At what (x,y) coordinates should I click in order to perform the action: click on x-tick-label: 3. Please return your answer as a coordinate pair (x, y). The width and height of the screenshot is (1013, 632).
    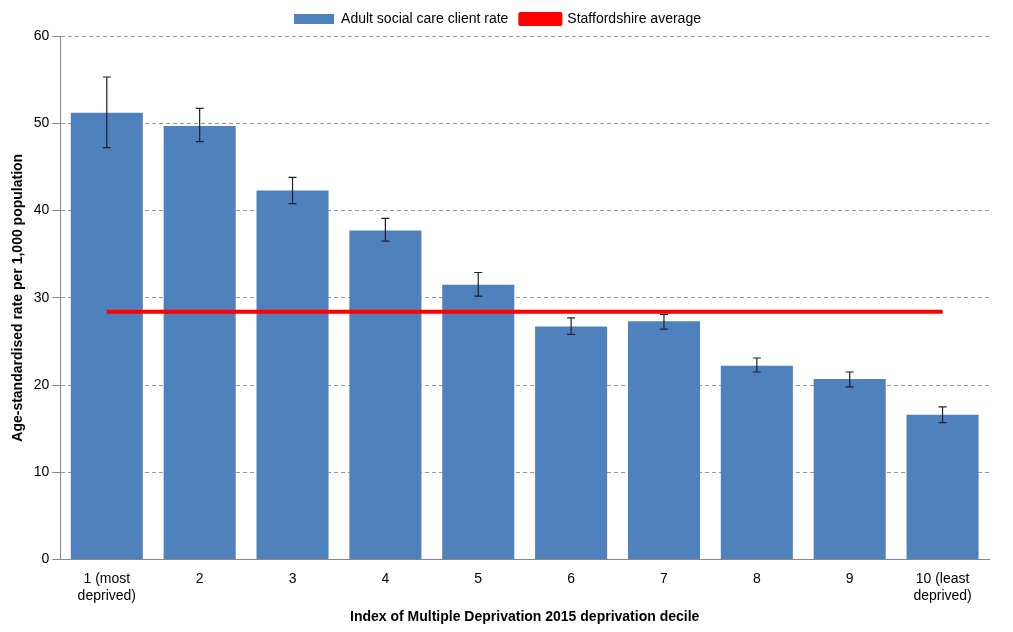
    Looking at the image, I should click on (292, 577).